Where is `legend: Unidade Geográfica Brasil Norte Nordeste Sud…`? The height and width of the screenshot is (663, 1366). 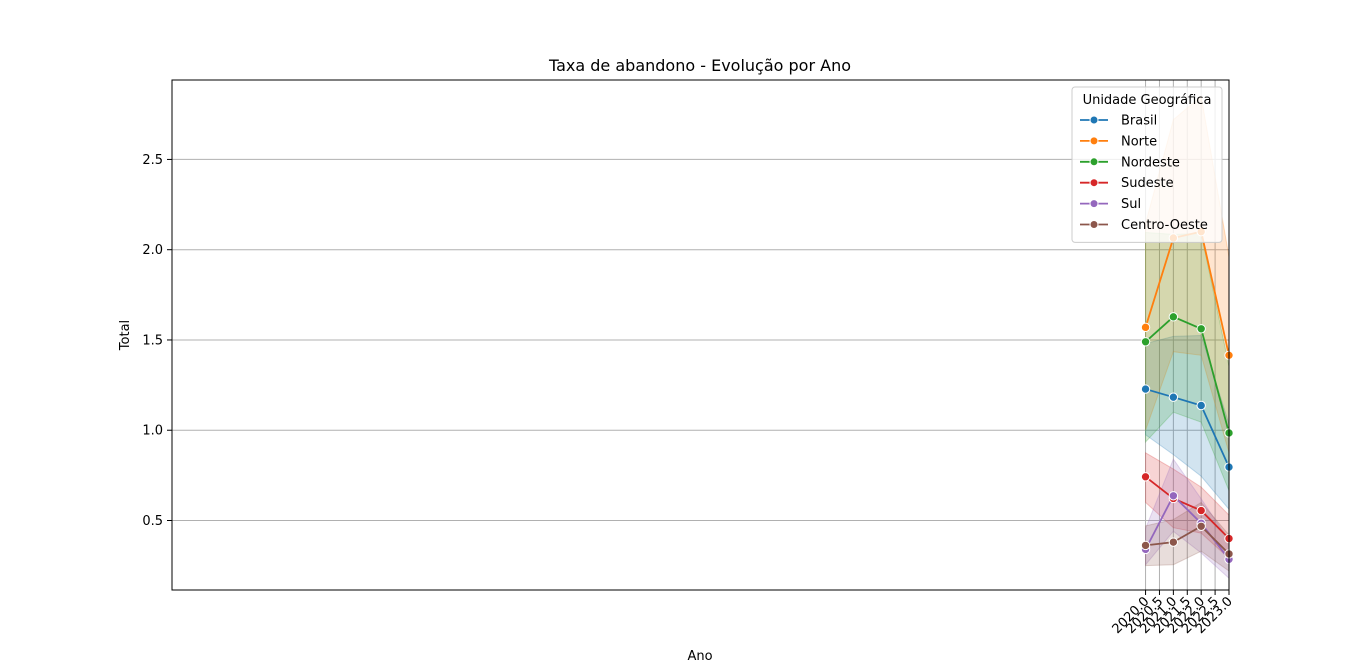 legend: Unidade Geográfica Brasil Norte Nordeste Sud… is located at coordinates (1147, 164).